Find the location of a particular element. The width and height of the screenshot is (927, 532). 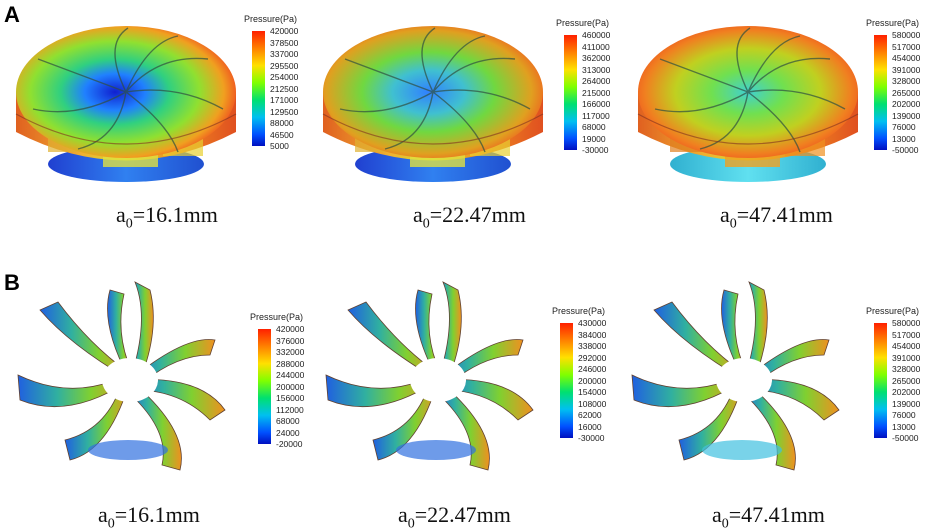

legend-tick-label: 362000 is located at coordinates (596, 58).